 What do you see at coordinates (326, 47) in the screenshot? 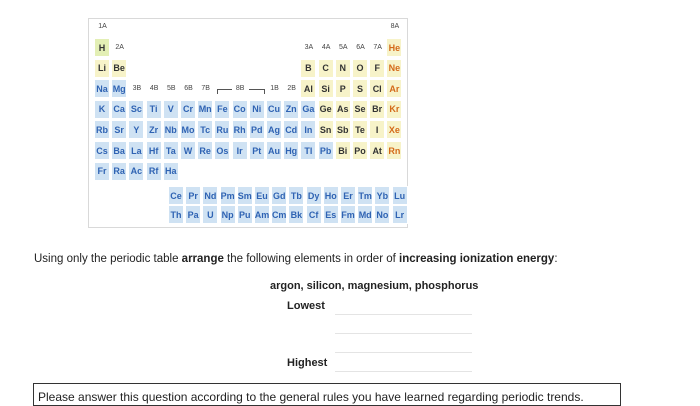
I see `group-label: 4A` at bounding box center [326, 47].